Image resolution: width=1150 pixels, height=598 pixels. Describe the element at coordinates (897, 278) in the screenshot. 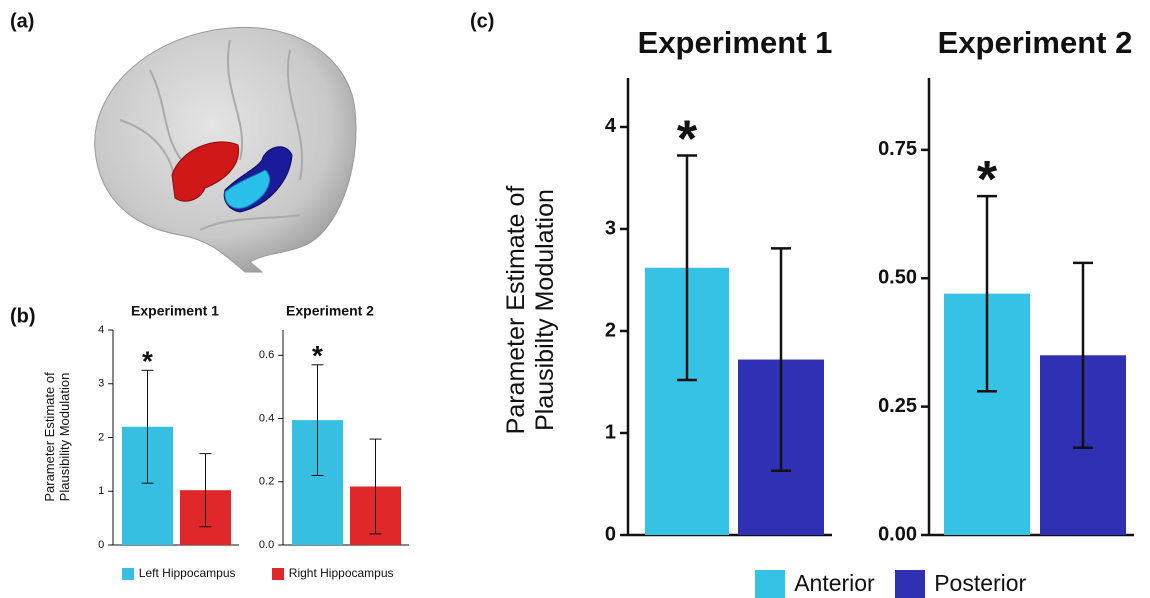

I see `y-tick-label: 0.50` at that location.